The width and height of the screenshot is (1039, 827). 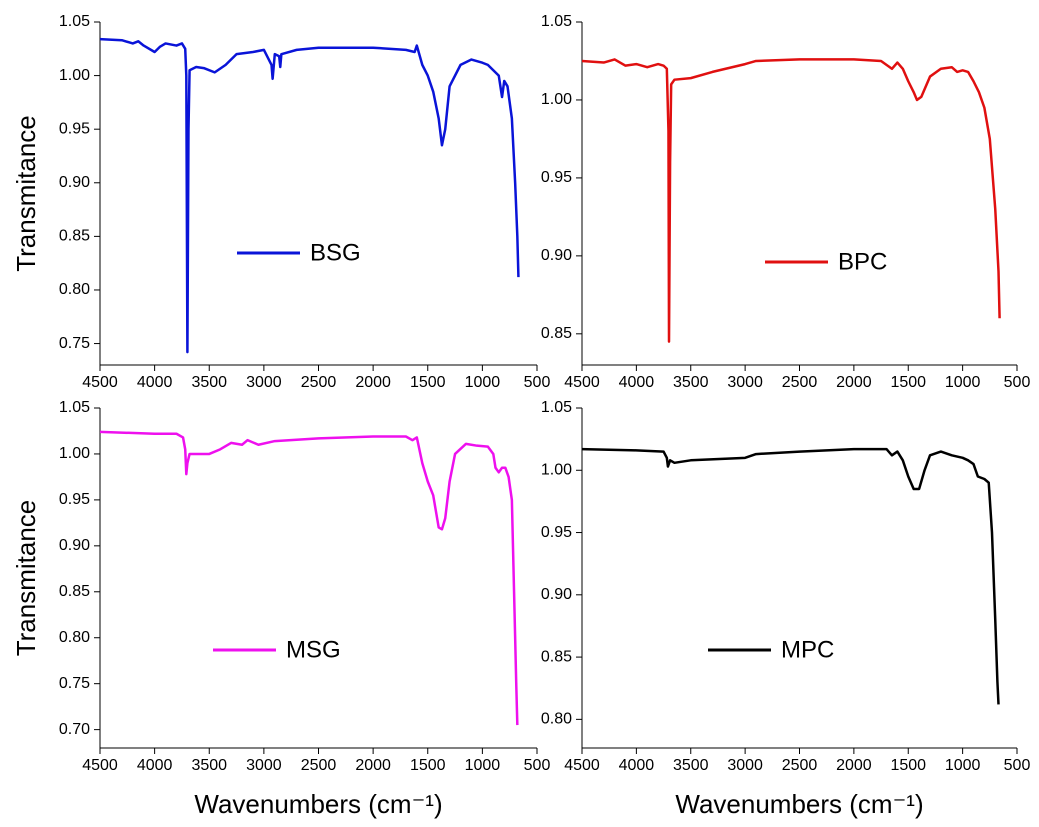 I want to click on legend-label: MSG, so click(x=313, y=649).